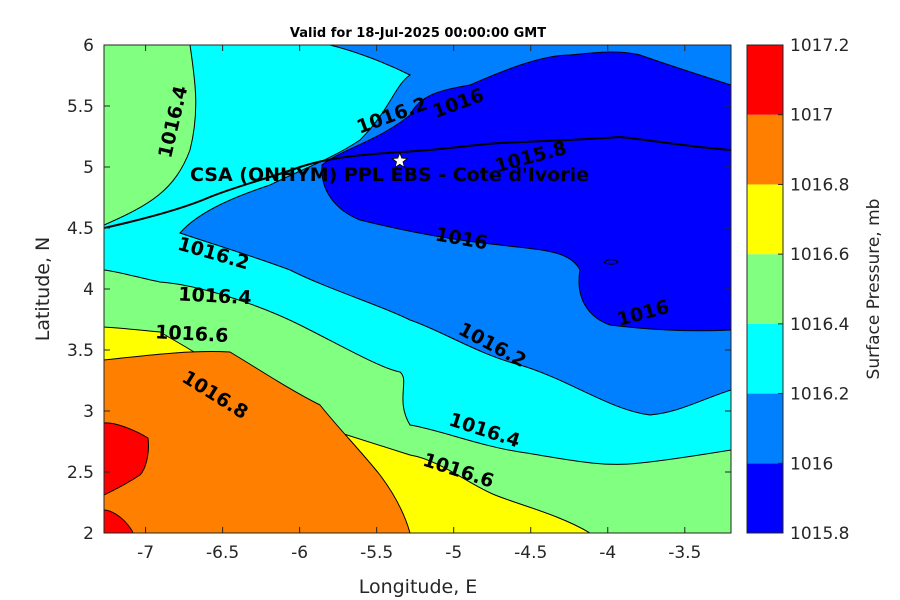 The image size is (900, 600). Describe the element at coordinates (400, 160) in the screenshot. I see `site-star-icon` at that location.